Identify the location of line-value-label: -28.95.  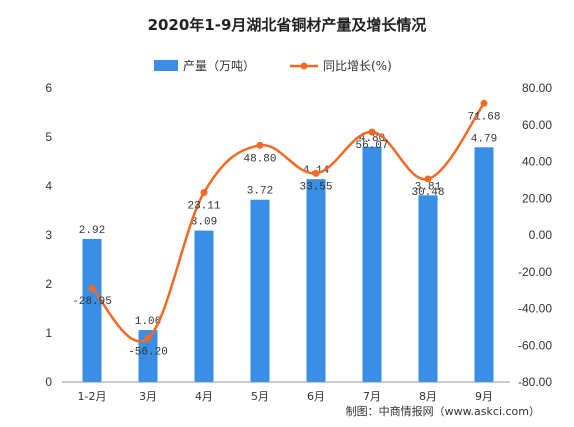
(92, 302).